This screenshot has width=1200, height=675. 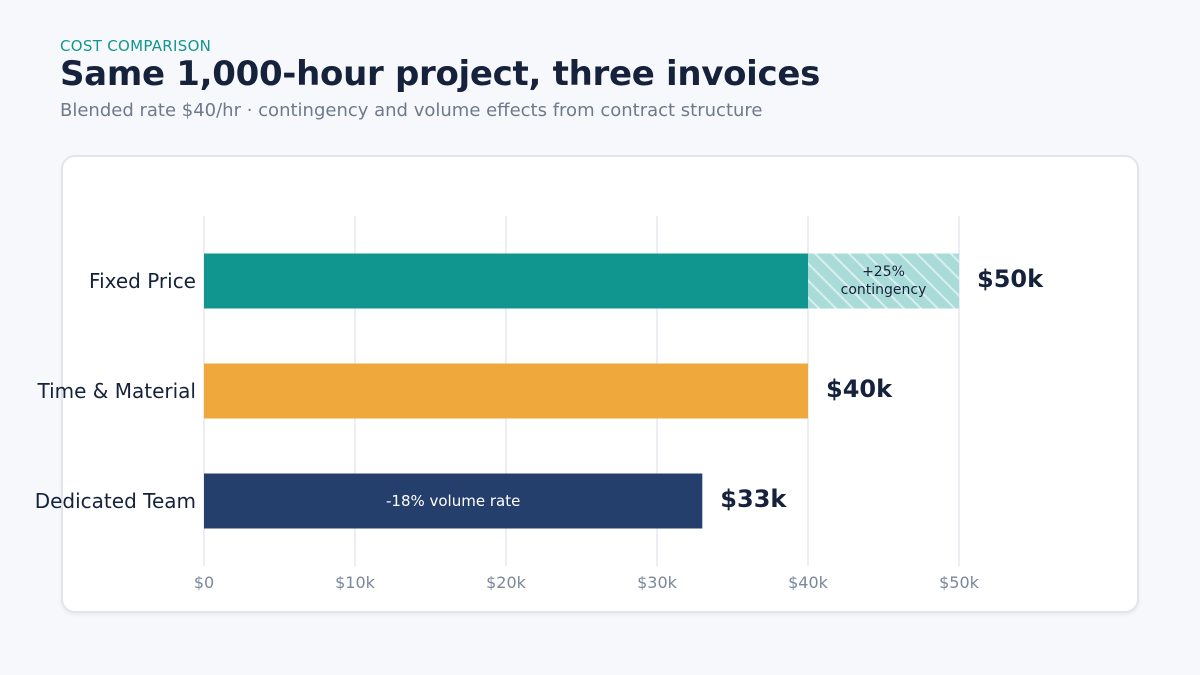 I want to click on eyebrow-label: COST COMPARISON, so click(x=136, y=46).